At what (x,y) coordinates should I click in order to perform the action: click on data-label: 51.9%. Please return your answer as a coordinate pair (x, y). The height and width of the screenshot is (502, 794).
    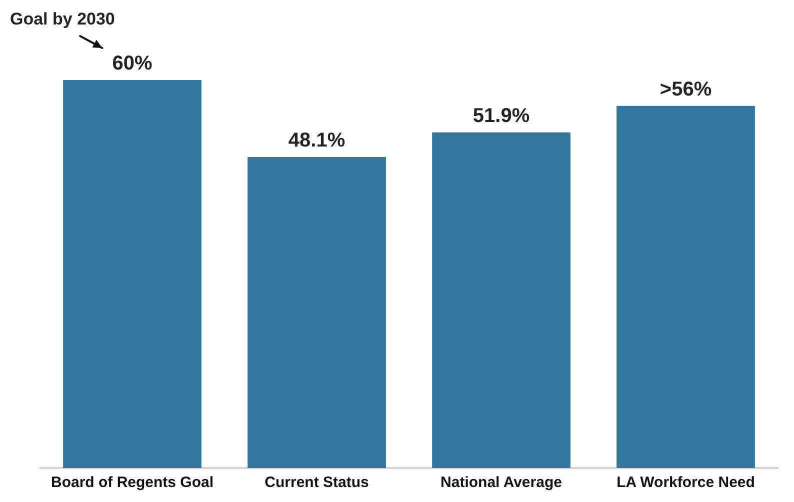
    Looking at the image, I should click on (501, 115).